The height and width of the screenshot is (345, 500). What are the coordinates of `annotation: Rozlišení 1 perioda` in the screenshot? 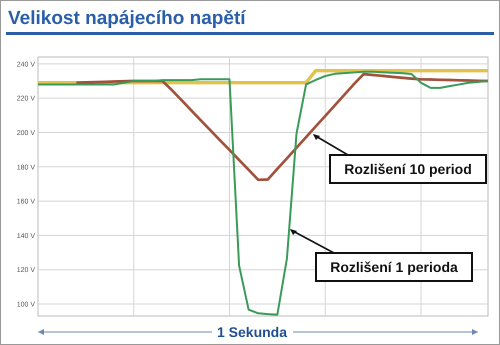 It's located at (394, 267).